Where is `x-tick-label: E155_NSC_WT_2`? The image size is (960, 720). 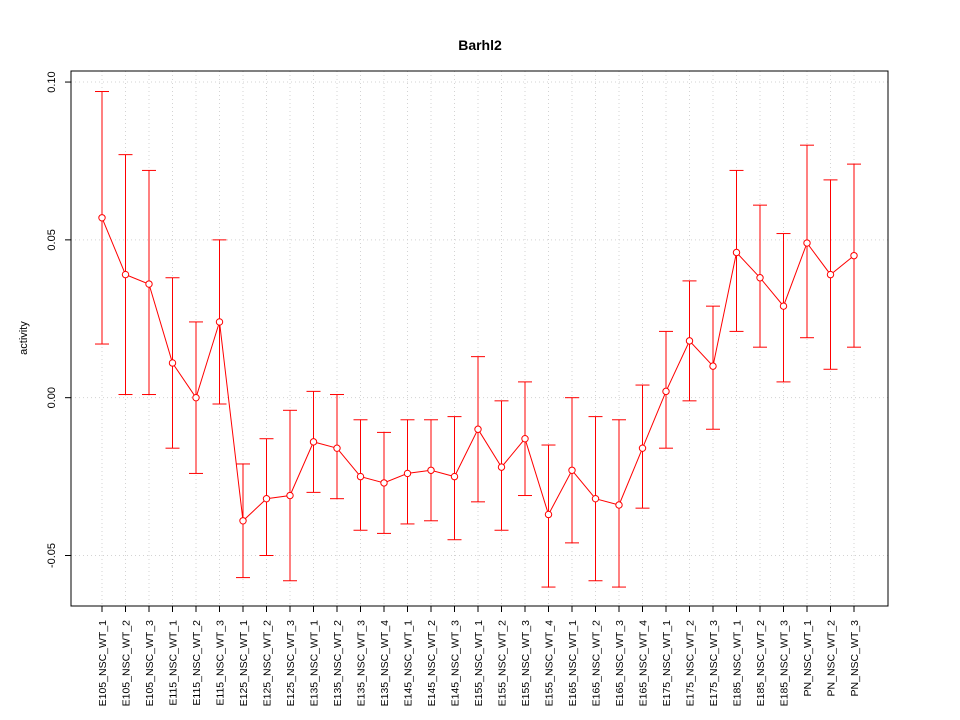
x-tick-label: E155_NSC_WT_2 is located at coordinates (503, 663).